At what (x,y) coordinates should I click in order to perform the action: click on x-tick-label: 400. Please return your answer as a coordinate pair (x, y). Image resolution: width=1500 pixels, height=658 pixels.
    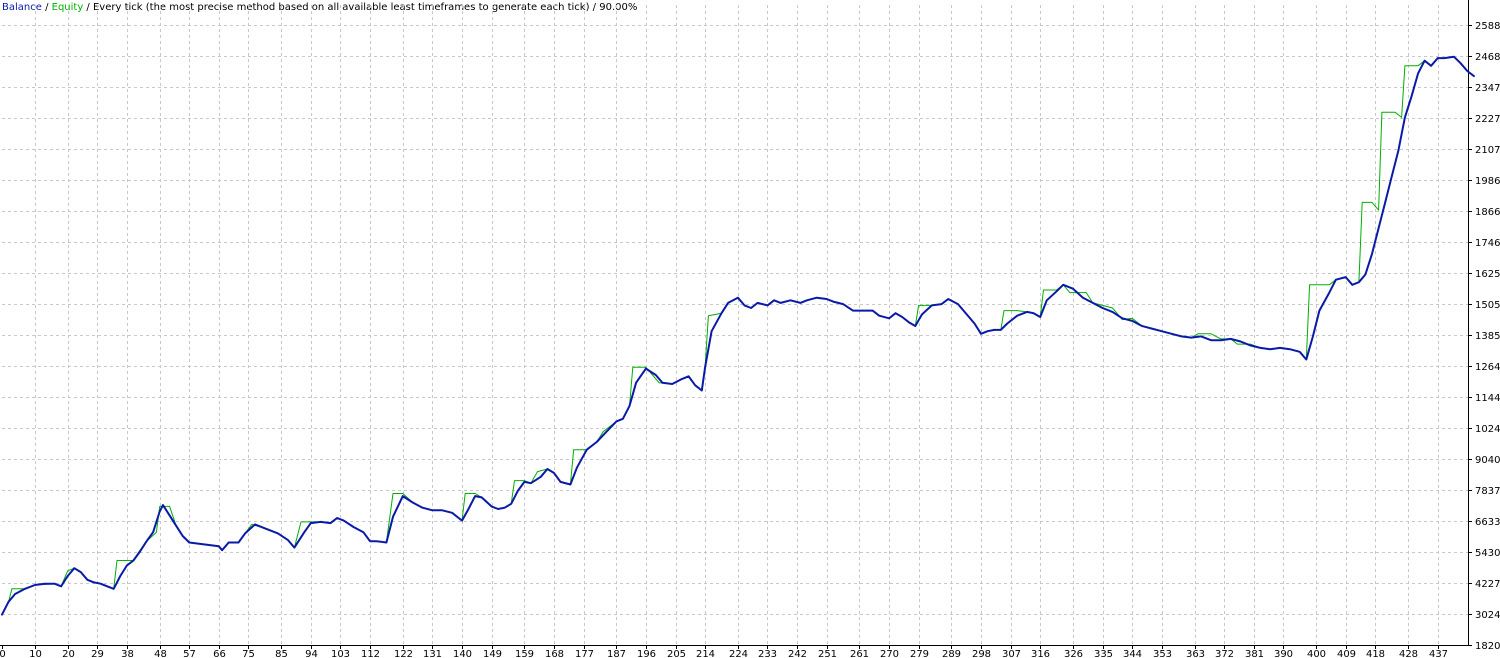
    Looking at the image, I should click on (1316, 653).